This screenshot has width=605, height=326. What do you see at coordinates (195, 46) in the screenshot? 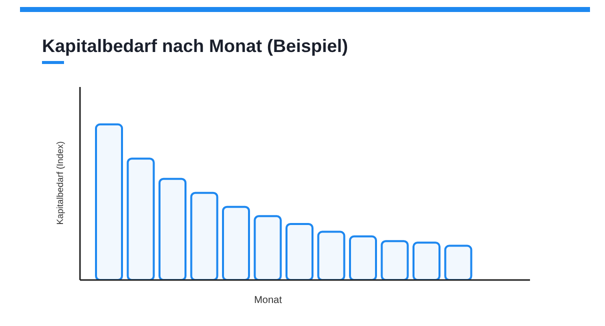
I see `chart-title: Kapitalbedarf nach Monat (Beispiel)` at bounding box center [195, 46].